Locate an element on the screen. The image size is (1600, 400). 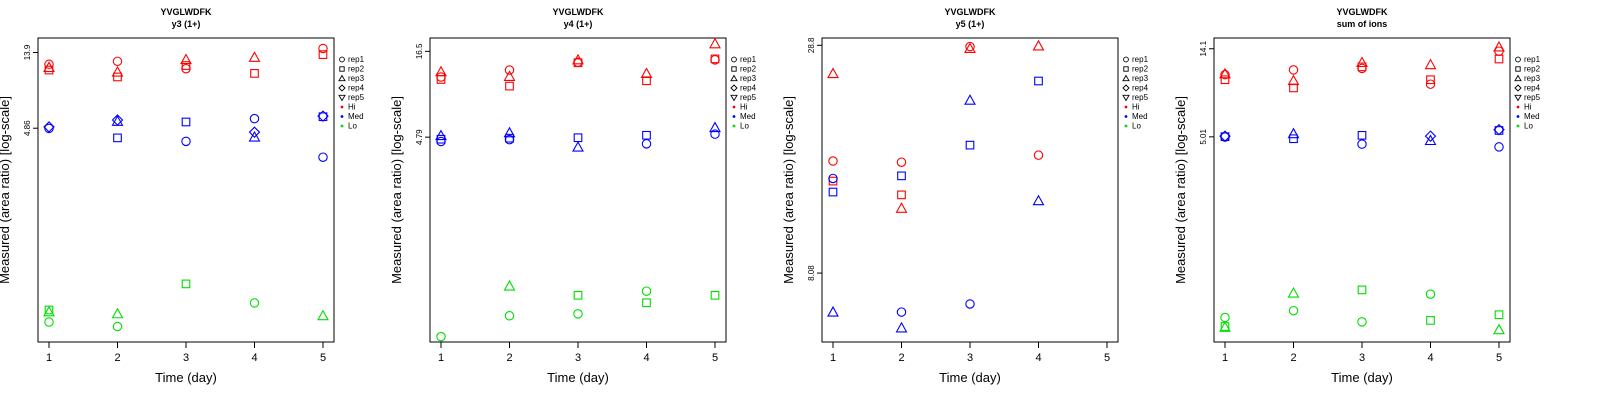
chart-subtitle: y3 (1+) is located at coordinates (186, 24).